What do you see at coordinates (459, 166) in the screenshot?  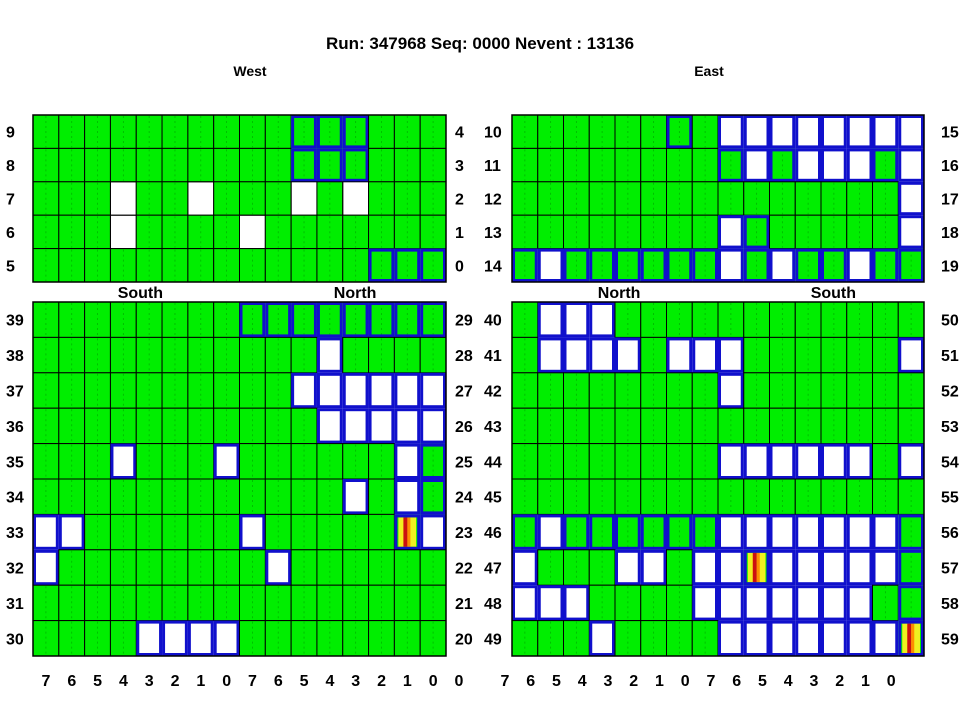 I see `row-label-right: 3` at bounding box center [459, 166].